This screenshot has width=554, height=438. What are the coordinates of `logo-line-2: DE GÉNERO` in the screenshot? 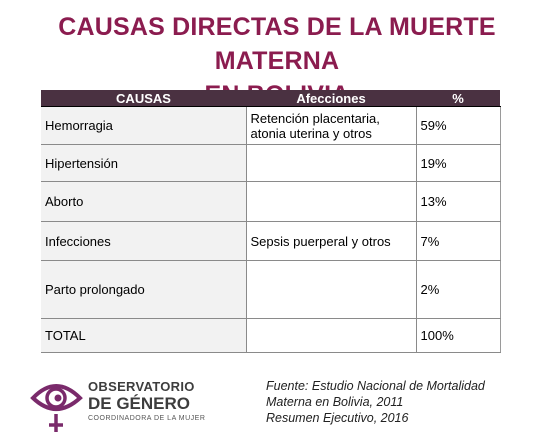 It's located at (139, 403).